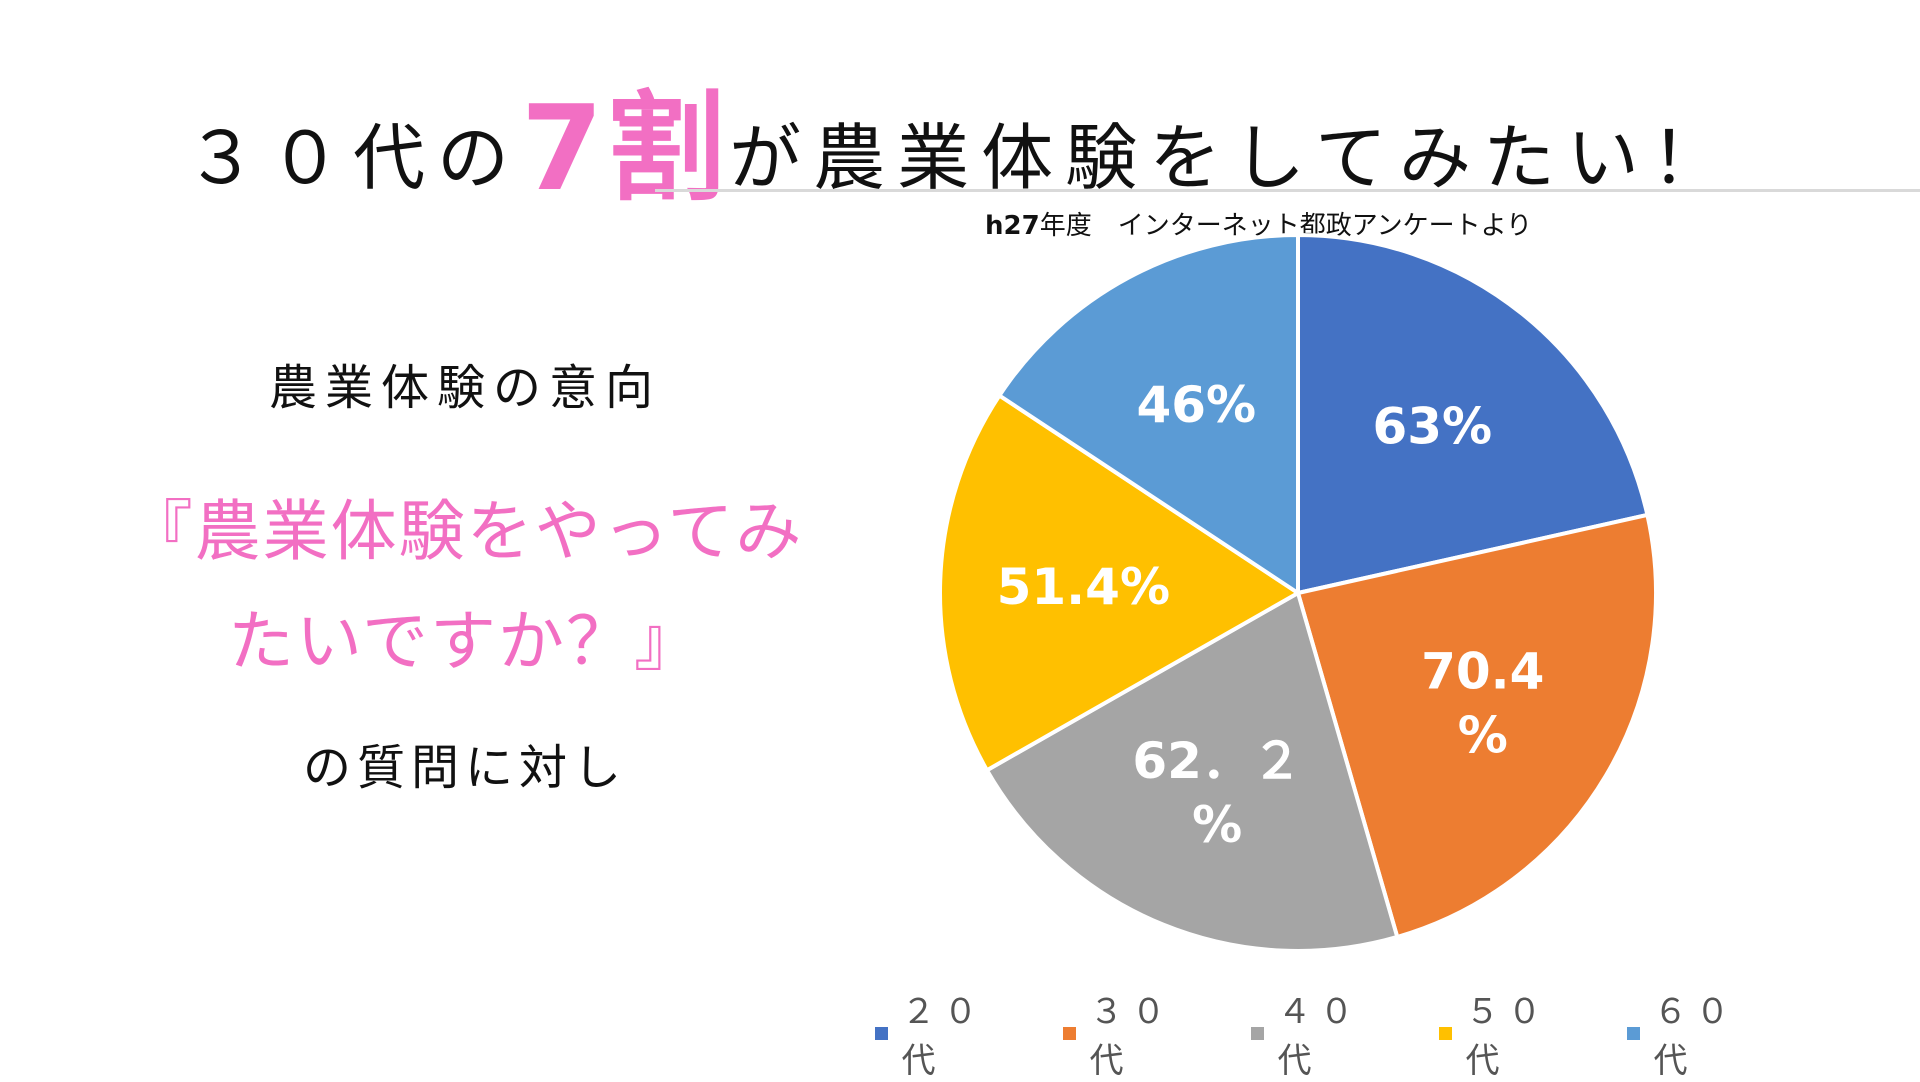  I want to click on pie-slice-40s, so click(1192, 771).